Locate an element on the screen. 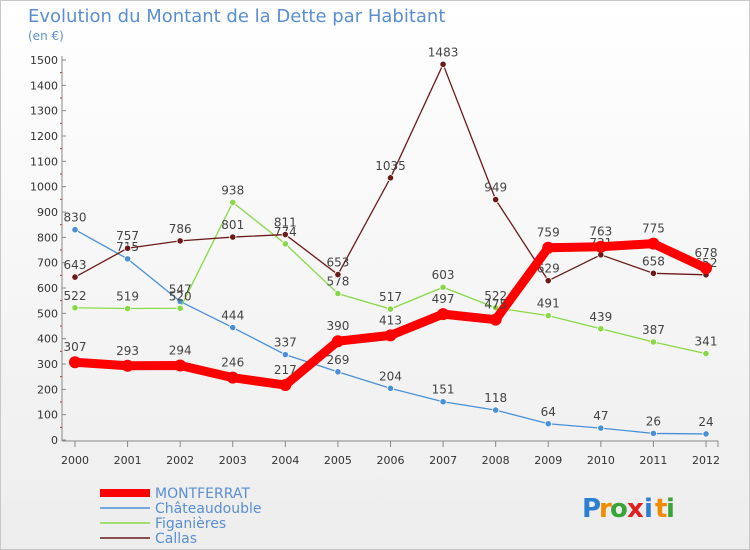 The image size is (750, 550). y-tick-label: 300 is located at coordinates (47, 364).